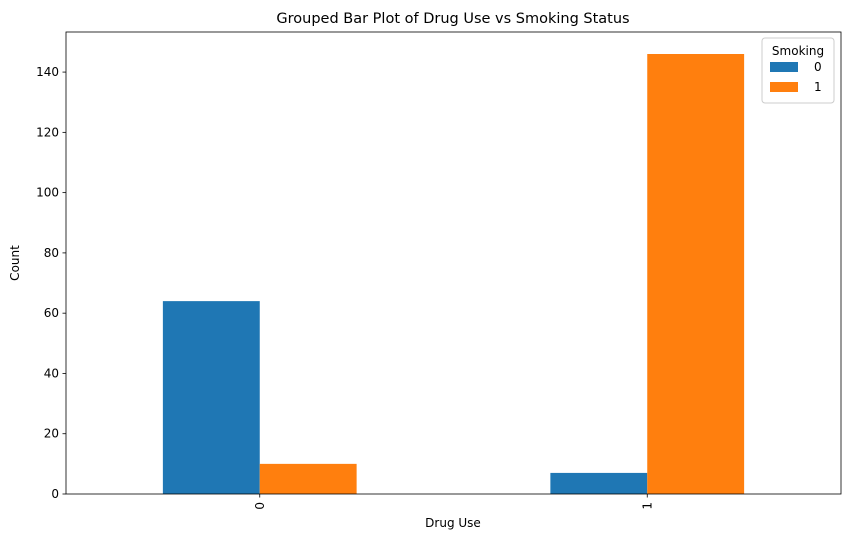  Describe the element at coordinates (51, 434) in the screenshot. I see `y-tick-label: 20` at that location.